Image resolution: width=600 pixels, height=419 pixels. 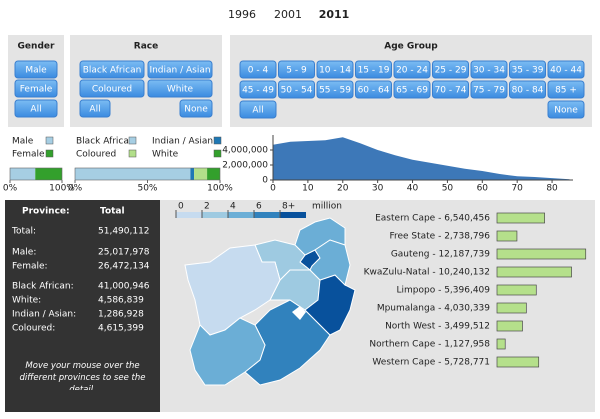 I want to click on x-tick-label: 20, so click(x=343, y=189).